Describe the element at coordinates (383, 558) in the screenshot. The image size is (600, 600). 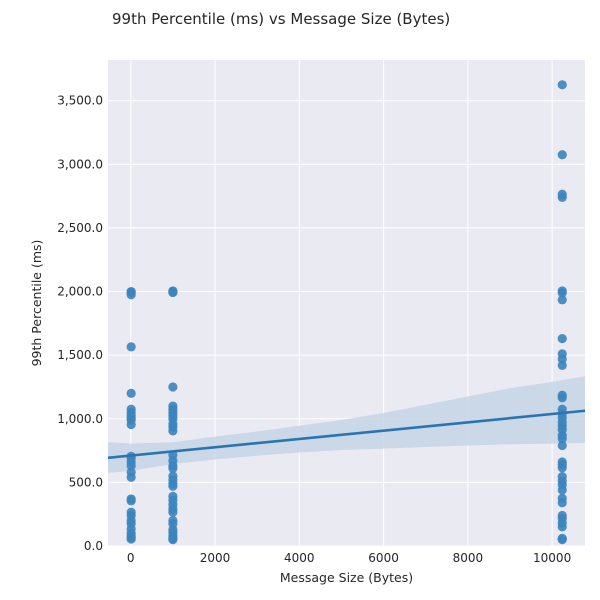
I see `x-tick-label: 6000` at that location.